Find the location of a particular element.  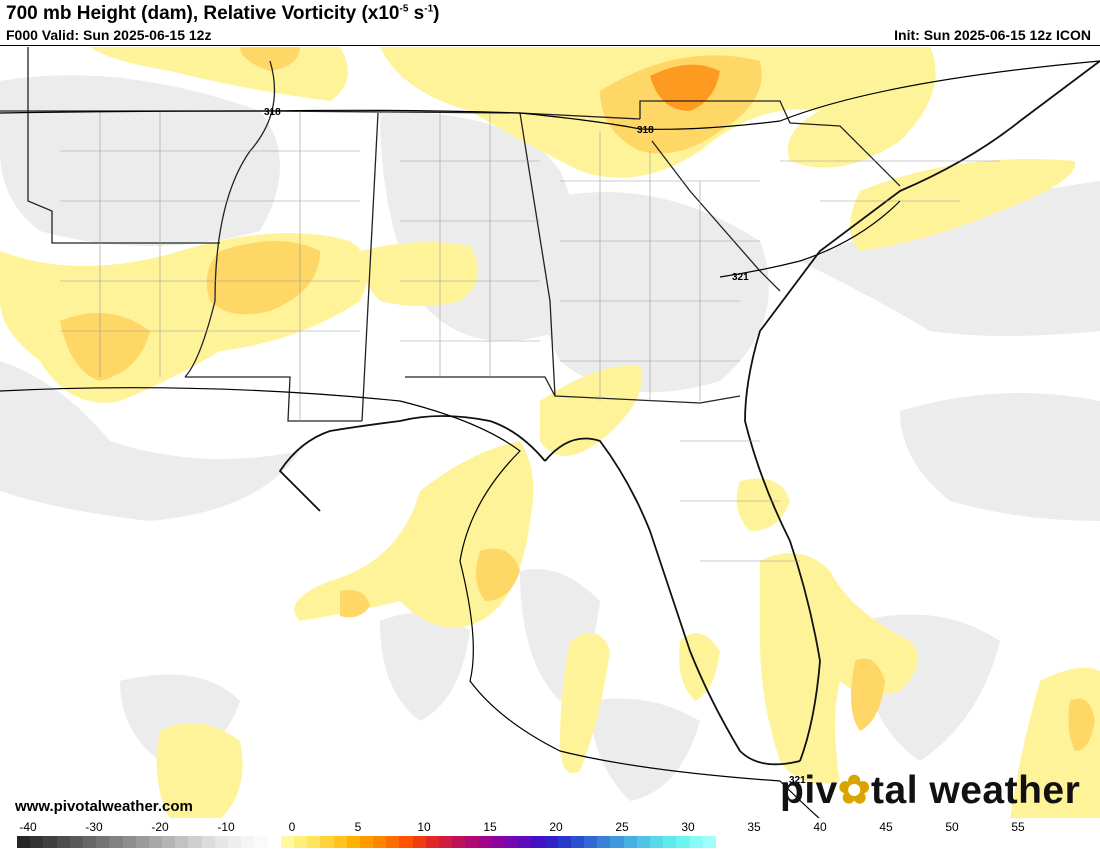

colorbar-tick-label: -20 is located at coordinates (160, 827).